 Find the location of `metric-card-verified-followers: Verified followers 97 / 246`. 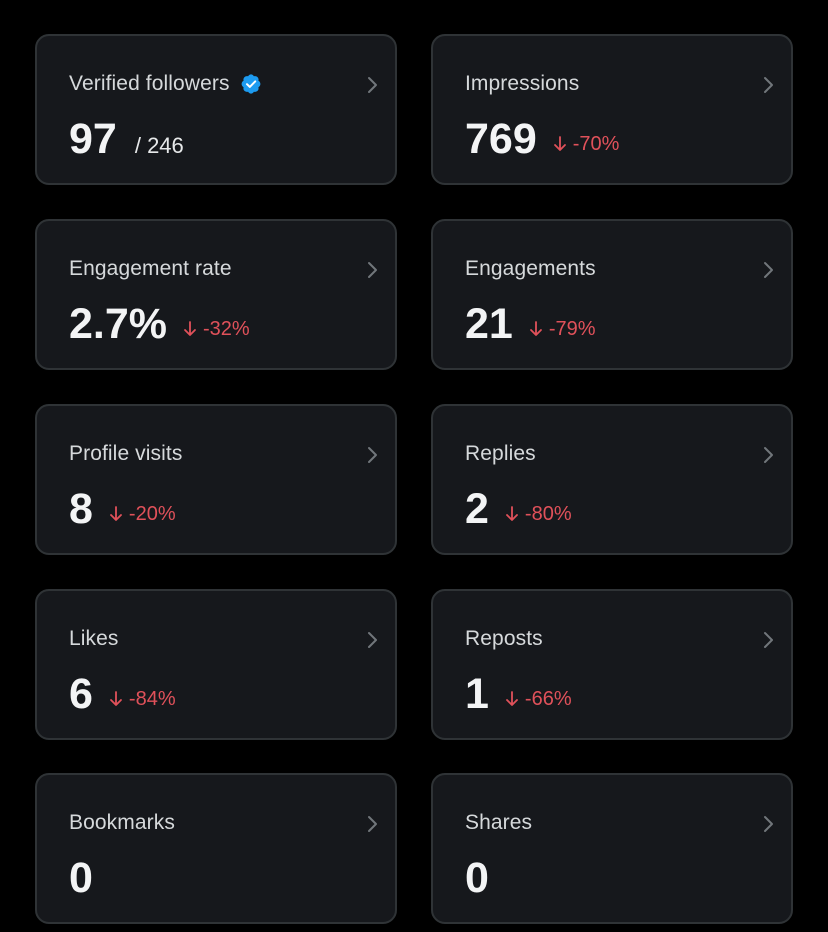

metric-card-verified-followers: Verified followers 97 / 246 is located at coordinates (216, 109).